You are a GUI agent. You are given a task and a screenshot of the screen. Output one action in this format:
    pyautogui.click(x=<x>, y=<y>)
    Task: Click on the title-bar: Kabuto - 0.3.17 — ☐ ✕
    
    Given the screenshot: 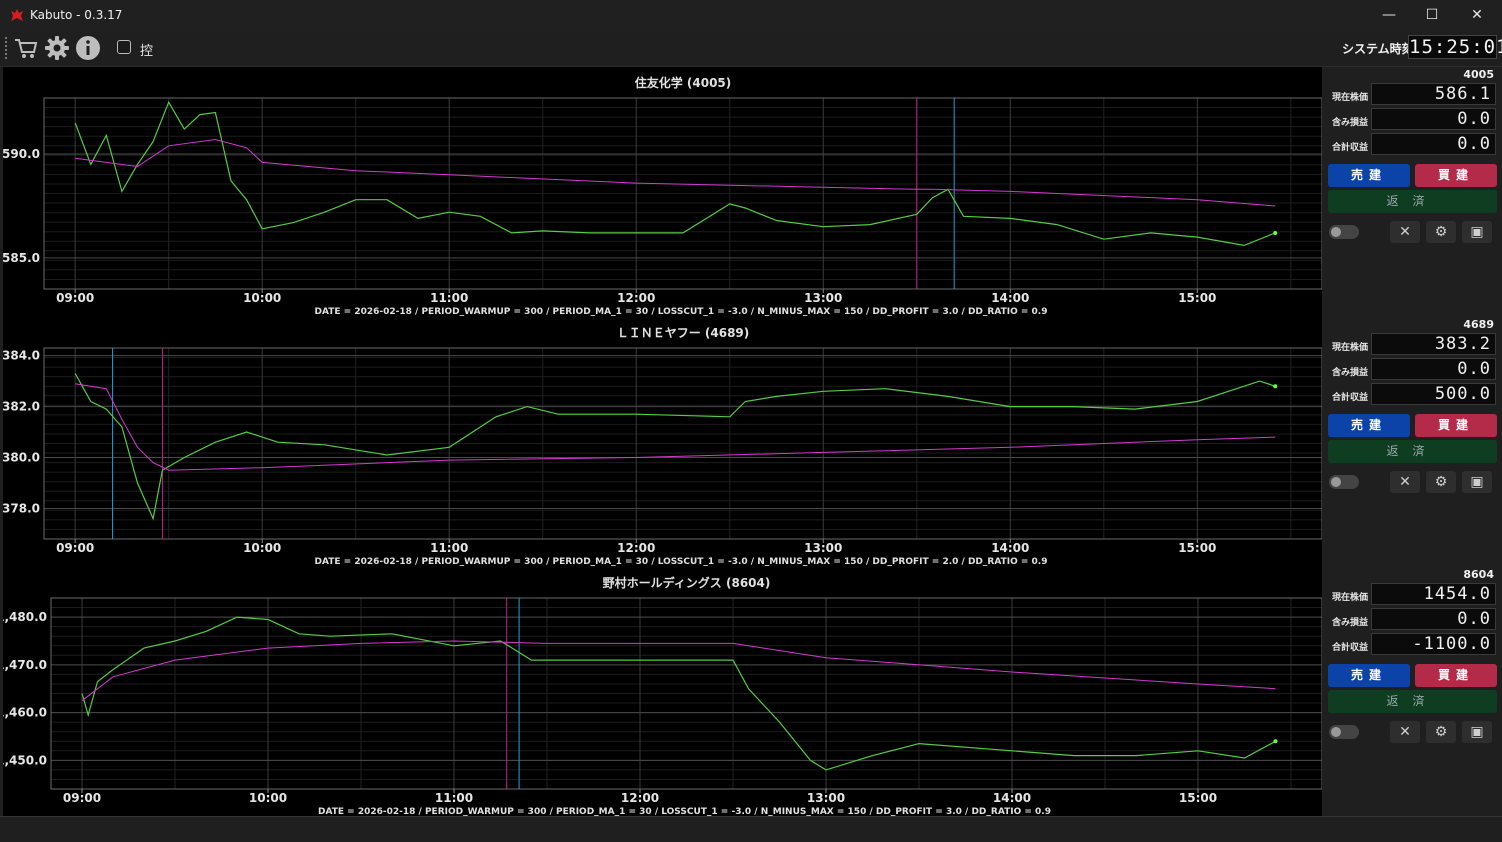 What is the action you would take?
    pyautogui.click(x=751, y=15)
    